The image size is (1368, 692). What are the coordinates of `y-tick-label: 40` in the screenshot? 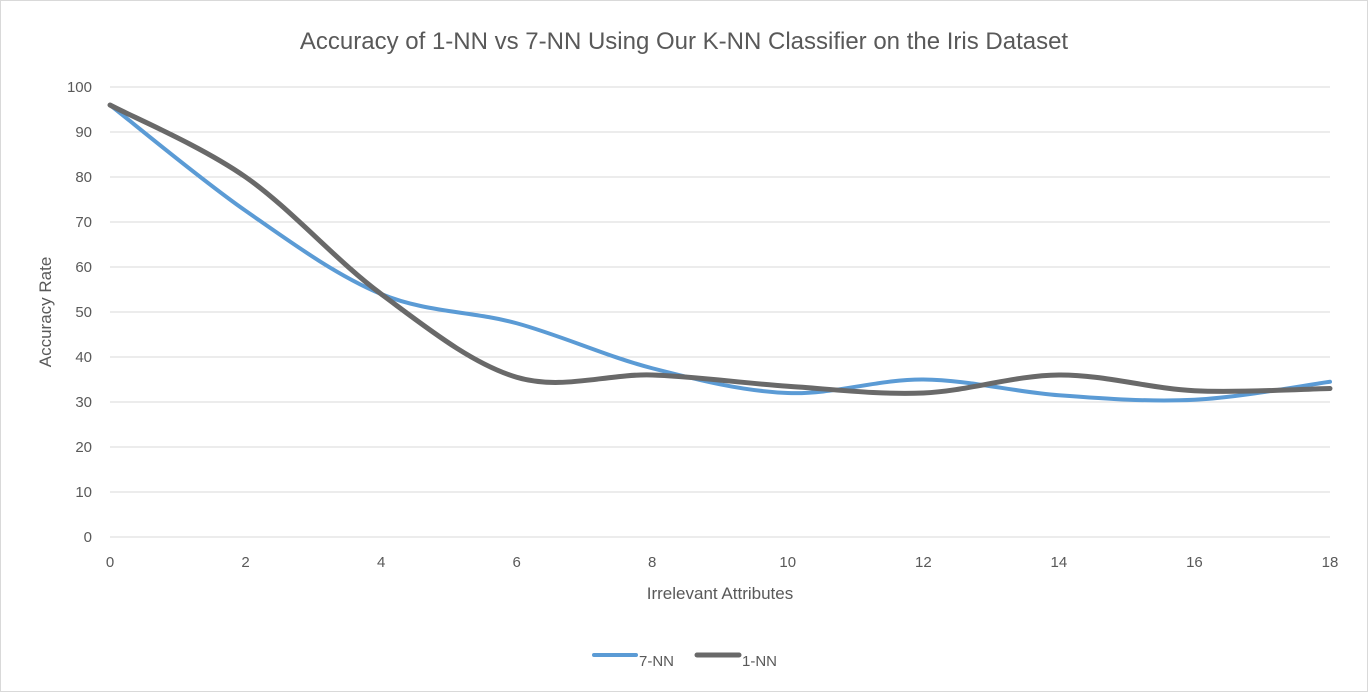 It's located at (83, 357).